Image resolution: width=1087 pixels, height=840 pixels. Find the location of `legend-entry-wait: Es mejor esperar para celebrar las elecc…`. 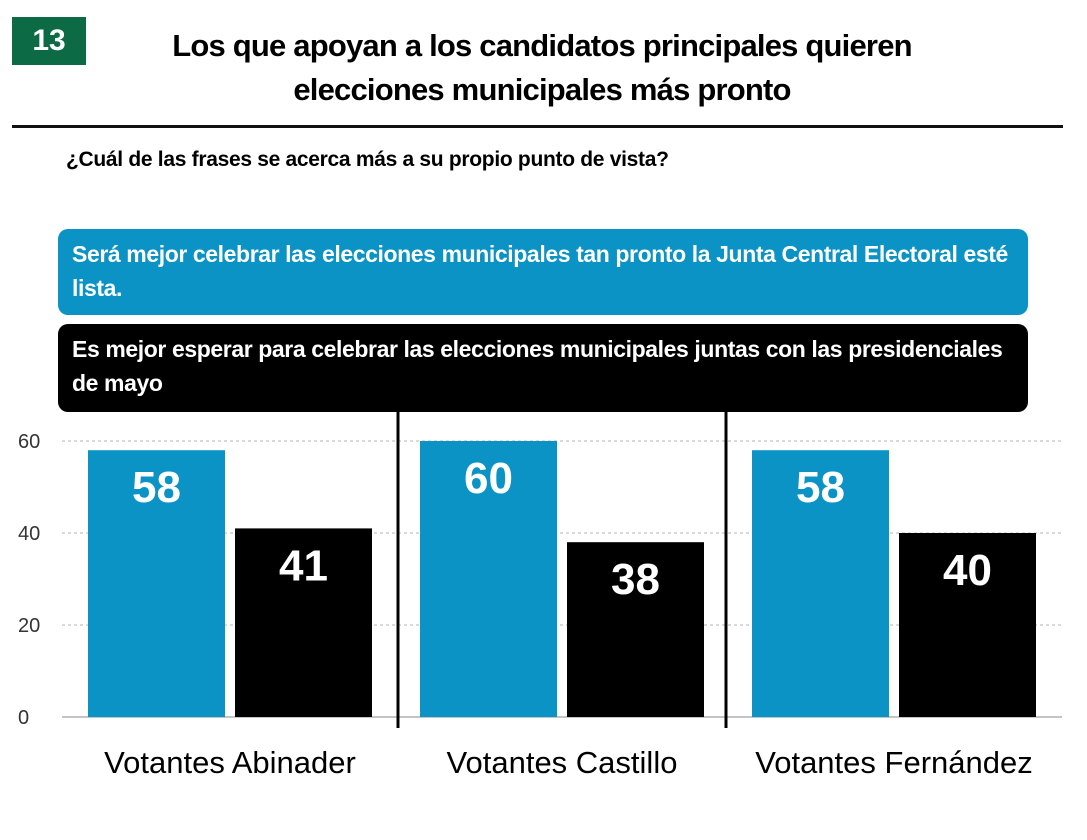

legend-entry-wait: Es mejor esperar para celebrar las elecc… is located at coordinates (543, 368).